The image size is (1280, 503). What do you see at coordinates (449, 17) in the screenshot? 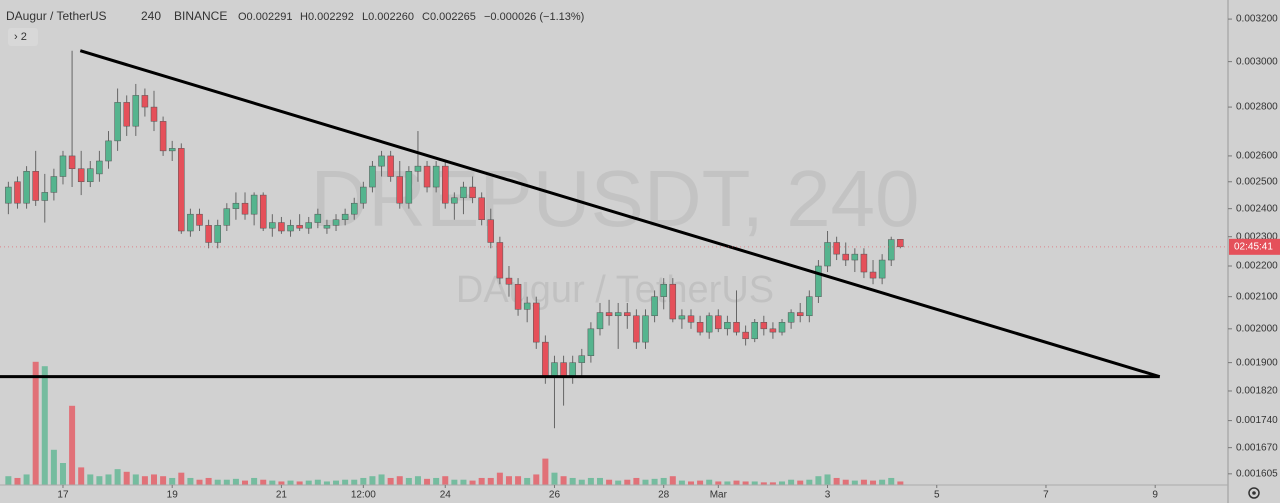
I see `ohlc-close: C0.002265` at bounding box center [449, 17].